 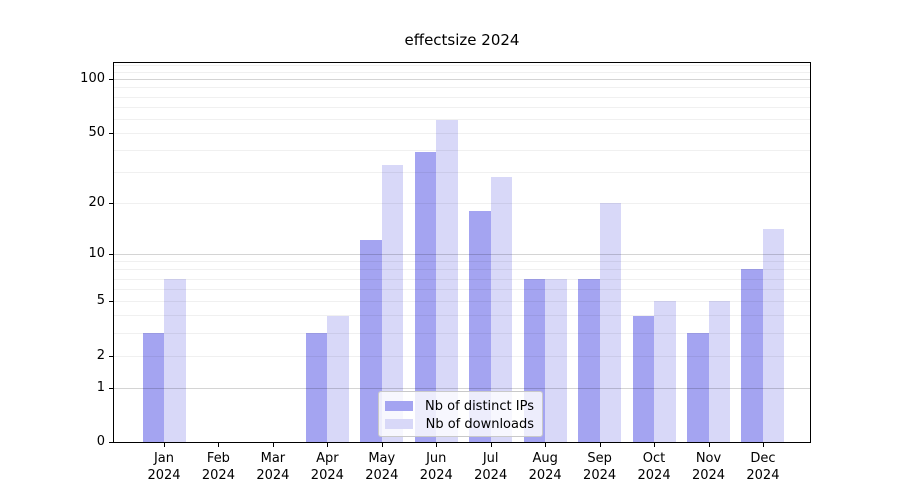 I want to click on y-tick-label: 50, so click(x=96, y=132).